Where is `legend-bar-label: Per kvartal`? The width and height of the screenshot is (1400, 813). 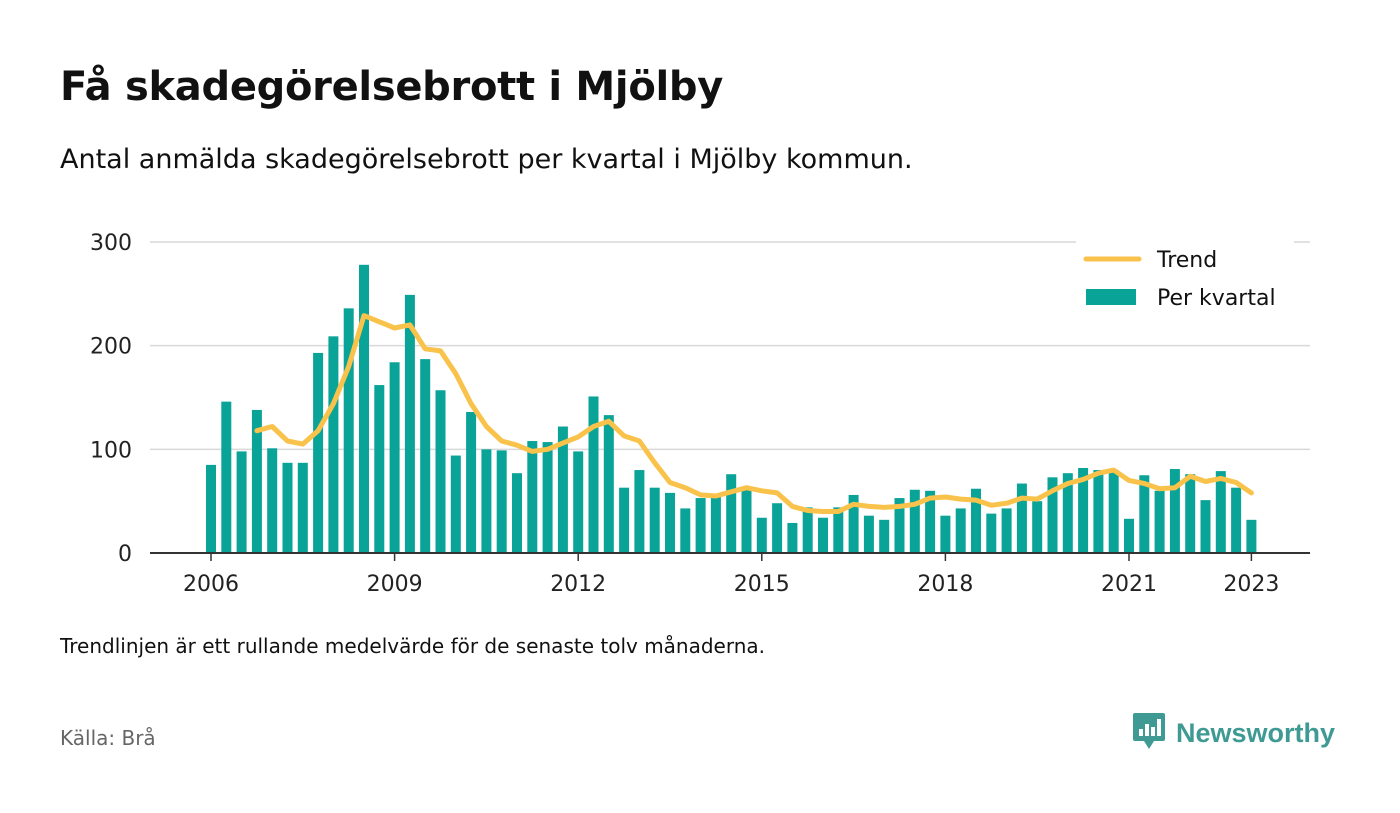 legend-bar-label: Per kvartal is located at coordinates (1216, 298).